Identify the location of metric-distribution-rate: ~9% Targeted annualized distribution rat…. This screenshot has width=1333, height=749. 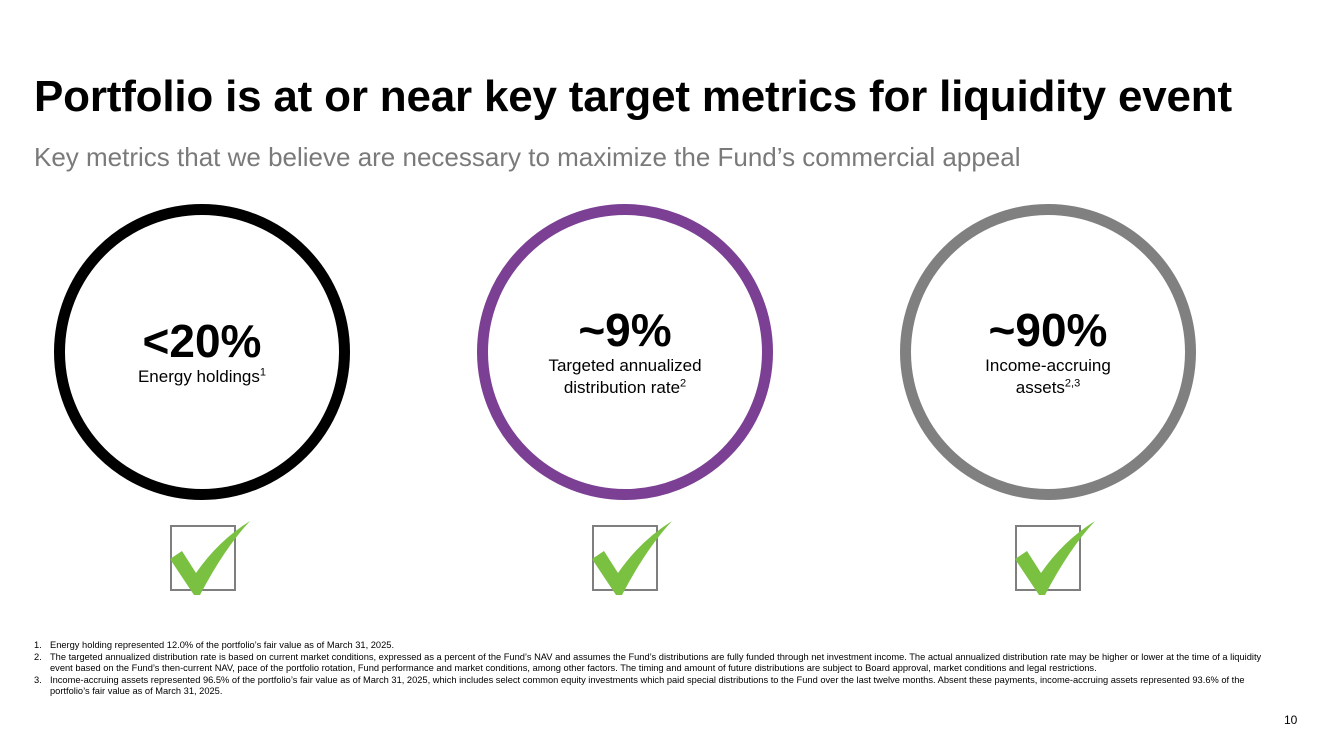
(625, 352).